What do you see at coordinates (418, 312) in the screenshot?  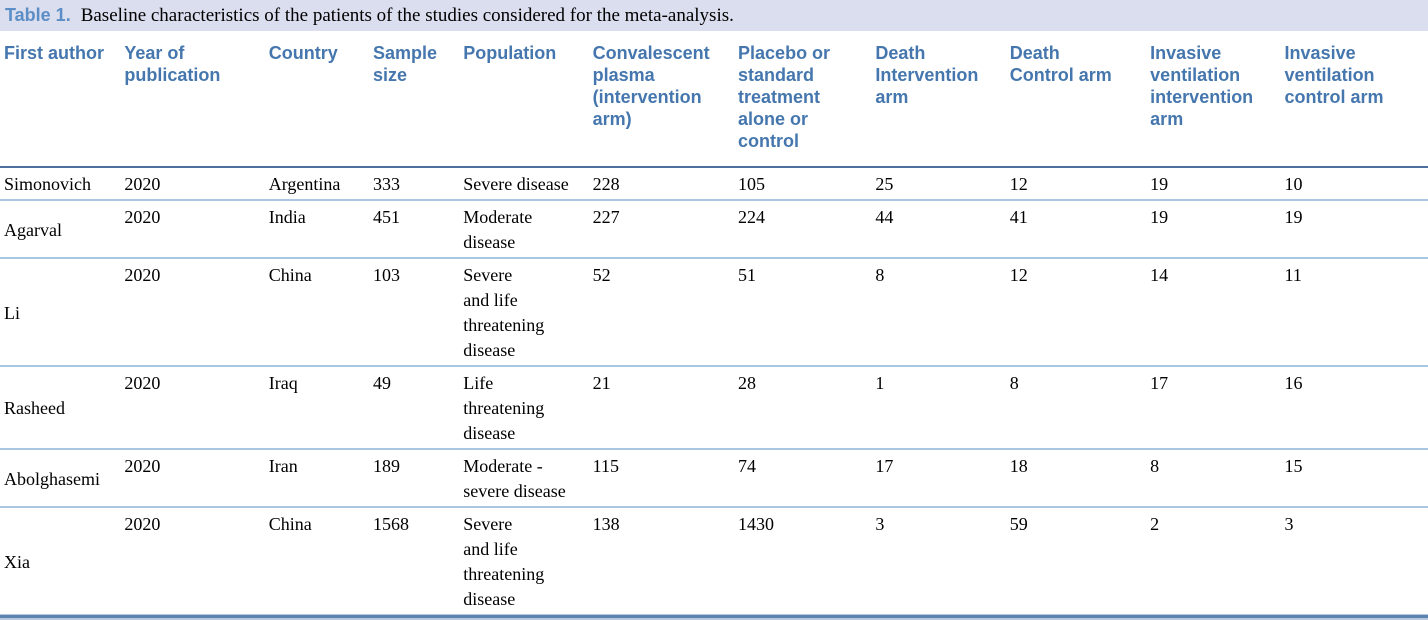 I see `cell-sample-size: 103` at bounding box center [418, 312].